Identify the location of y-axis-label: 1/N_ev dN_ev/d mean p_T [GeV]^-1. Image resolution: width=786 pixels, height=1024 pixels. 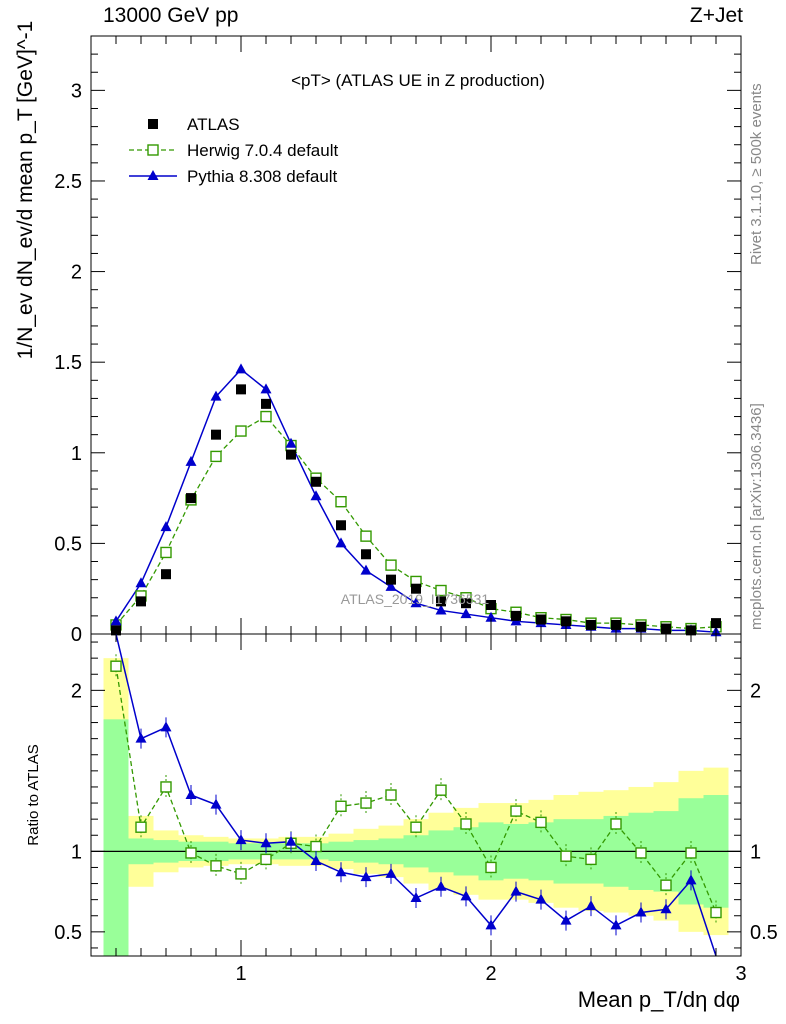
(25, 190).